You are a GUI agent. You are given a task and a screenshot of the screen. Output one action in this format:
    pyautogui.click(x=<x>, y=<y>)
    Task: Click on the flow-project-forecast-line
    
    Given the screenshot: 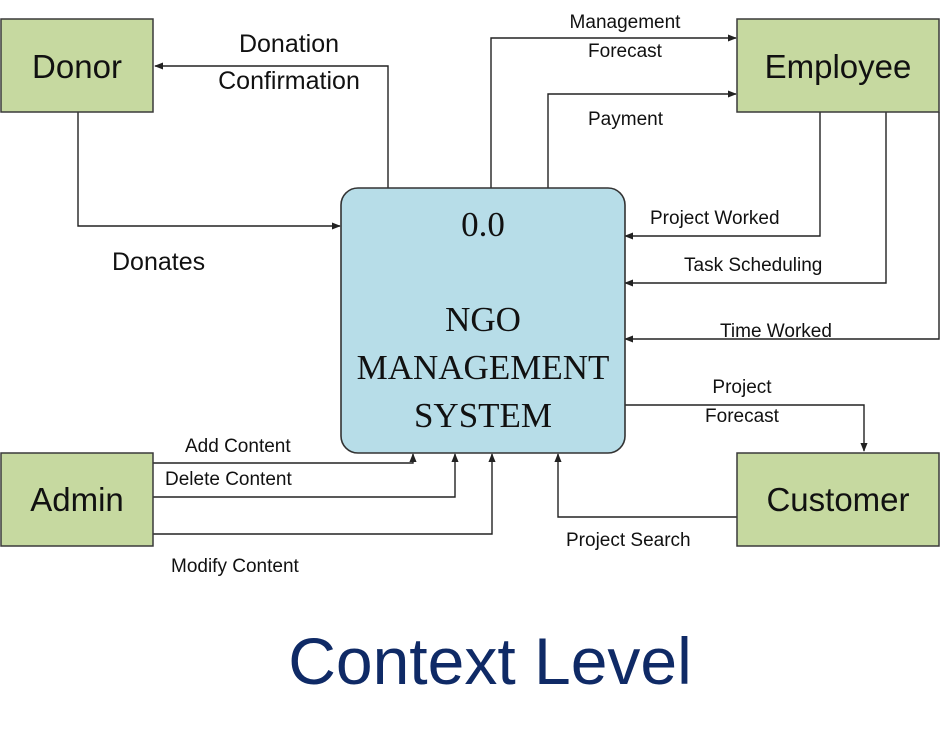 What is the action you would take?
    pyautogui.click(x=746, y=428)
    